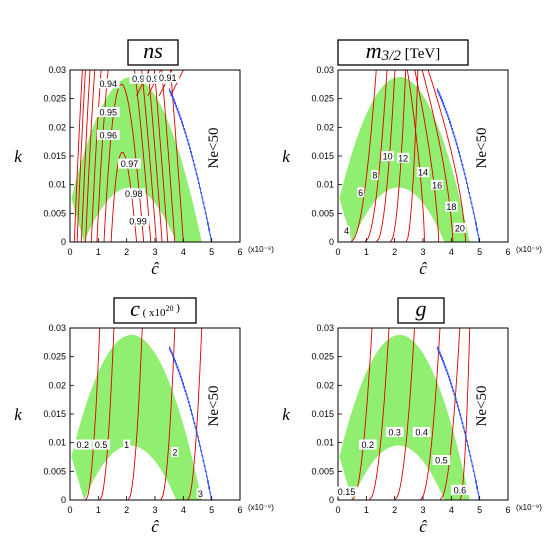 Image resolution: width=551 pixels, height=549 pixels. What do you see at coordinates (170, 308) in the screenshot?
I see `chart-title-part: 20` at bounding box center [170, 308].